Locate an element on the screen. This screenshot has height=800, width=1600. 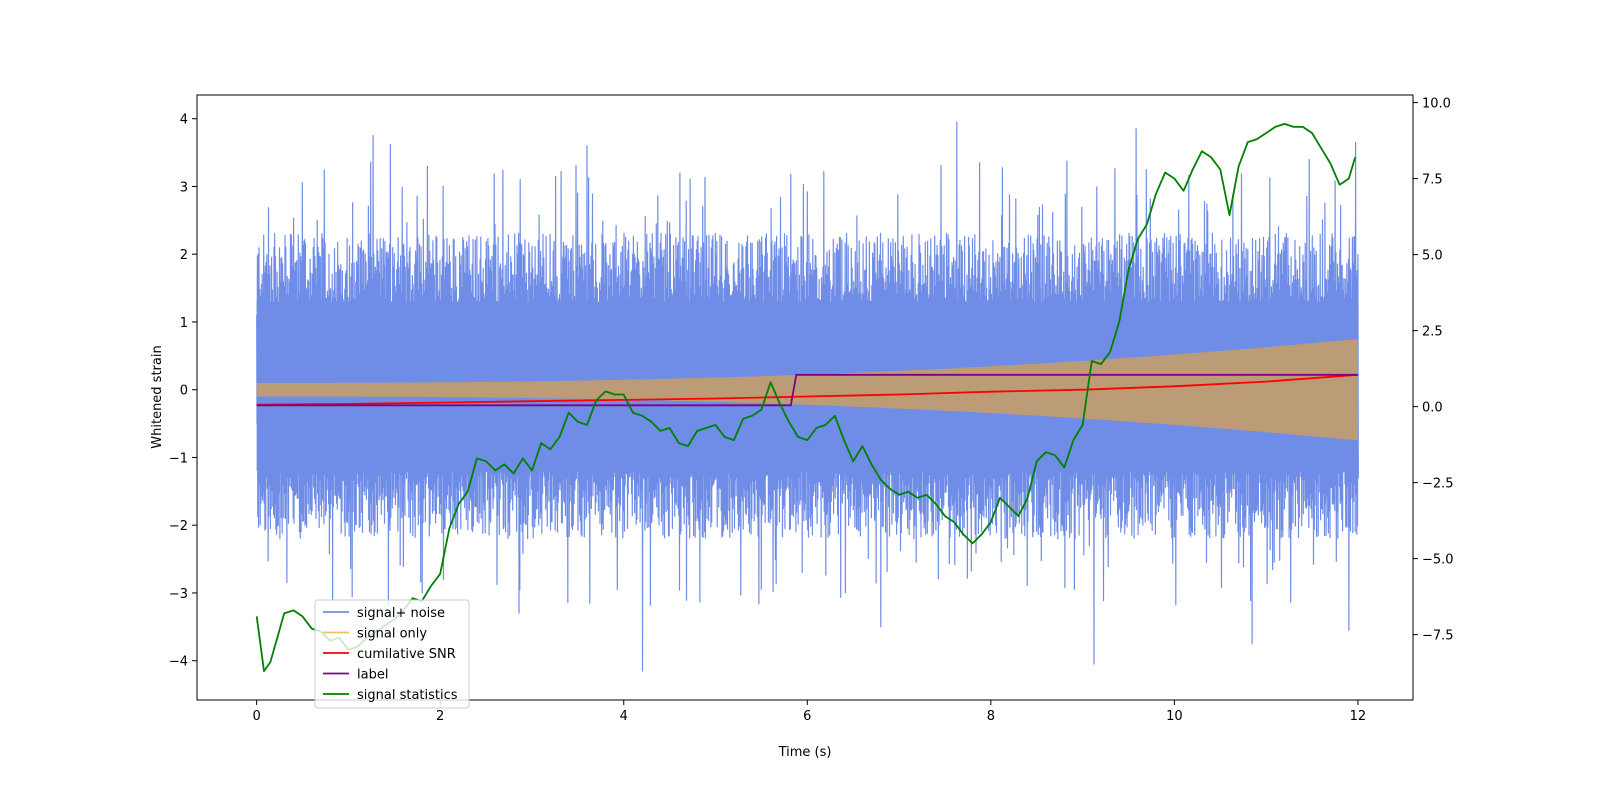
x-tick-label: 6 is located at coordinates (807, 716).